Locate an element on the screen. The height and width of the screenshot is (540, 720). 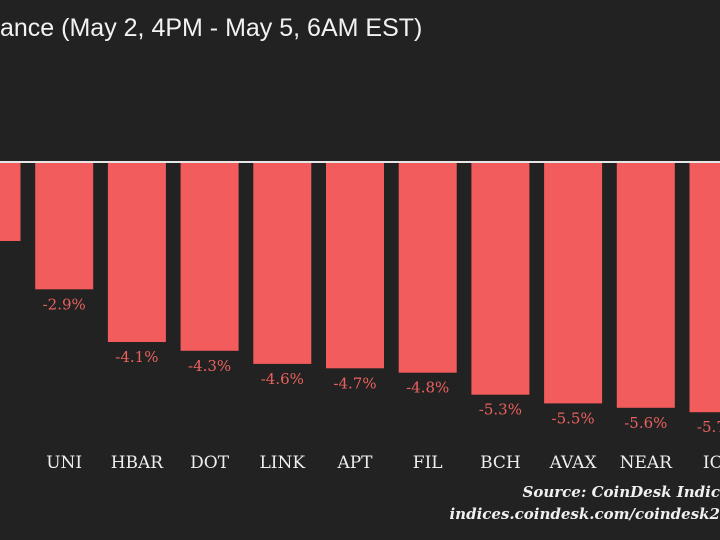
data-label: -5.5% is located at coordinates (573, 418).